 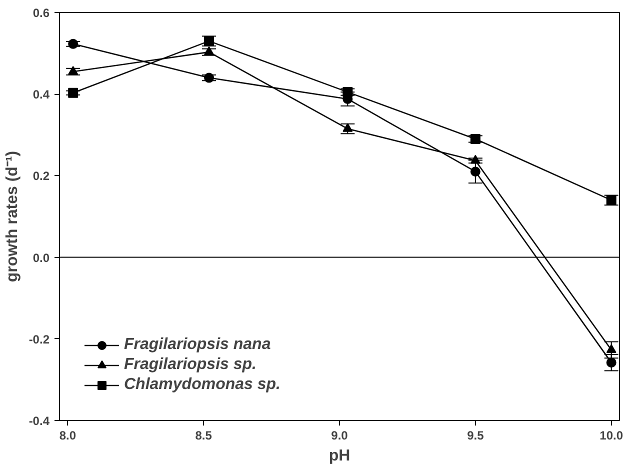 I want to click on y-tick-label: -0.4, so click(x=39, y=421).